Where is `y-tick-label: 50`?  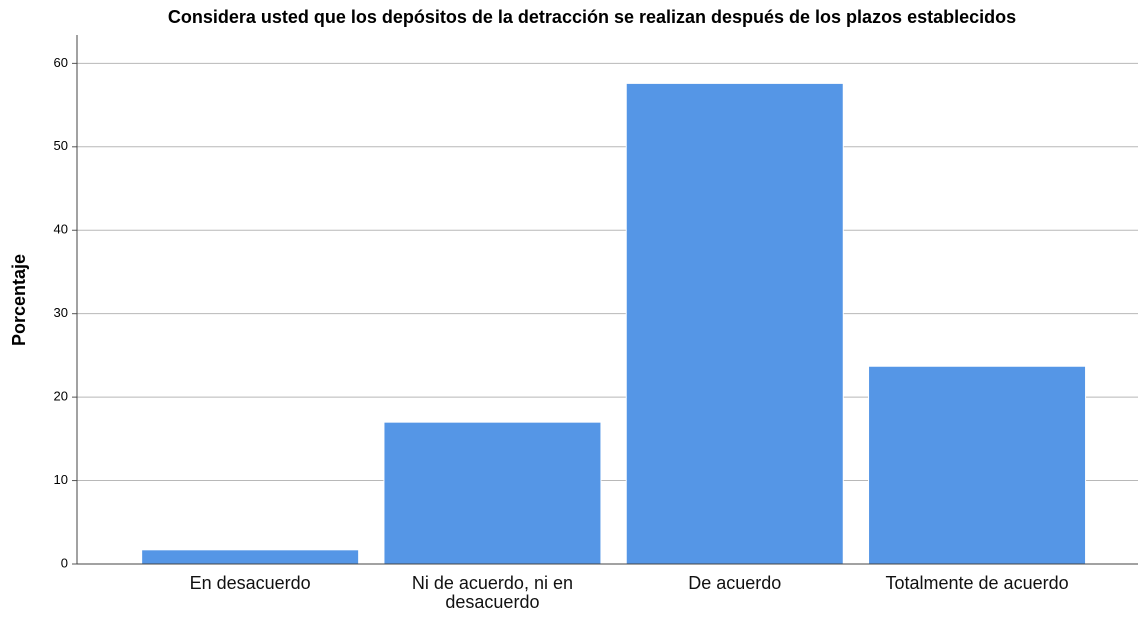 y-tick-label: 50 is located at coordinates (61, 145).